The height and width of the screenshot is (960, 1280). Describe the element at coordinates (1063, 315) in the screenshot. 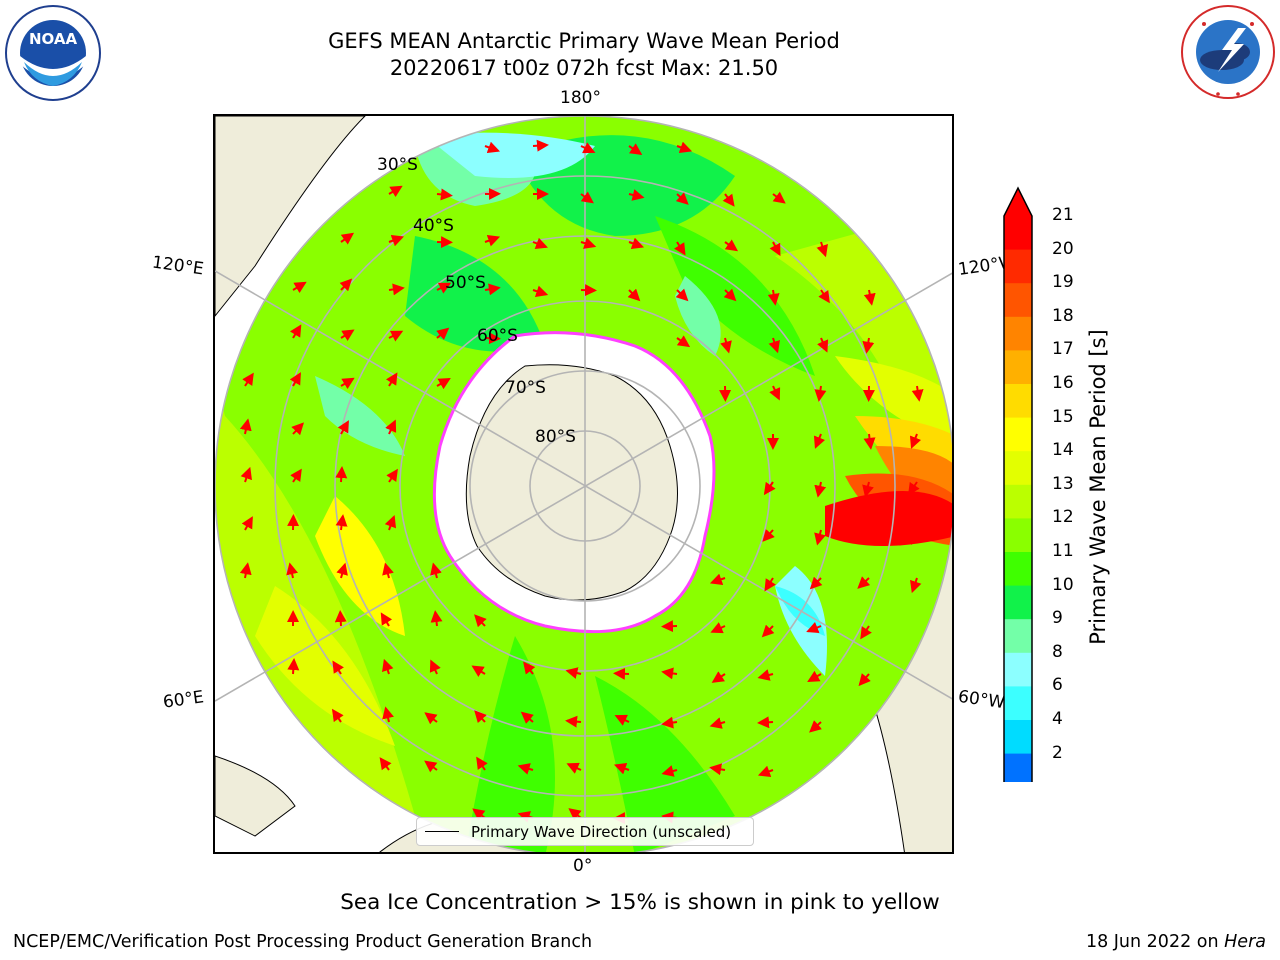

I see `colorbar-tick-label: 18` at that location.